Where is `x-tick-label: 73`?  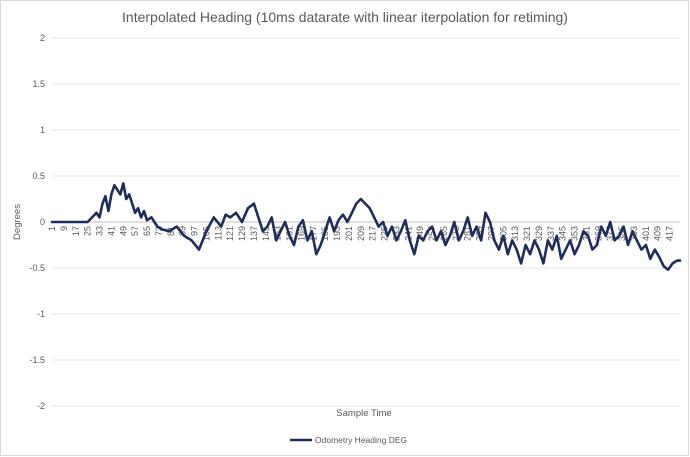
x-tick-label: 73 is located at coordinates (159, 231).